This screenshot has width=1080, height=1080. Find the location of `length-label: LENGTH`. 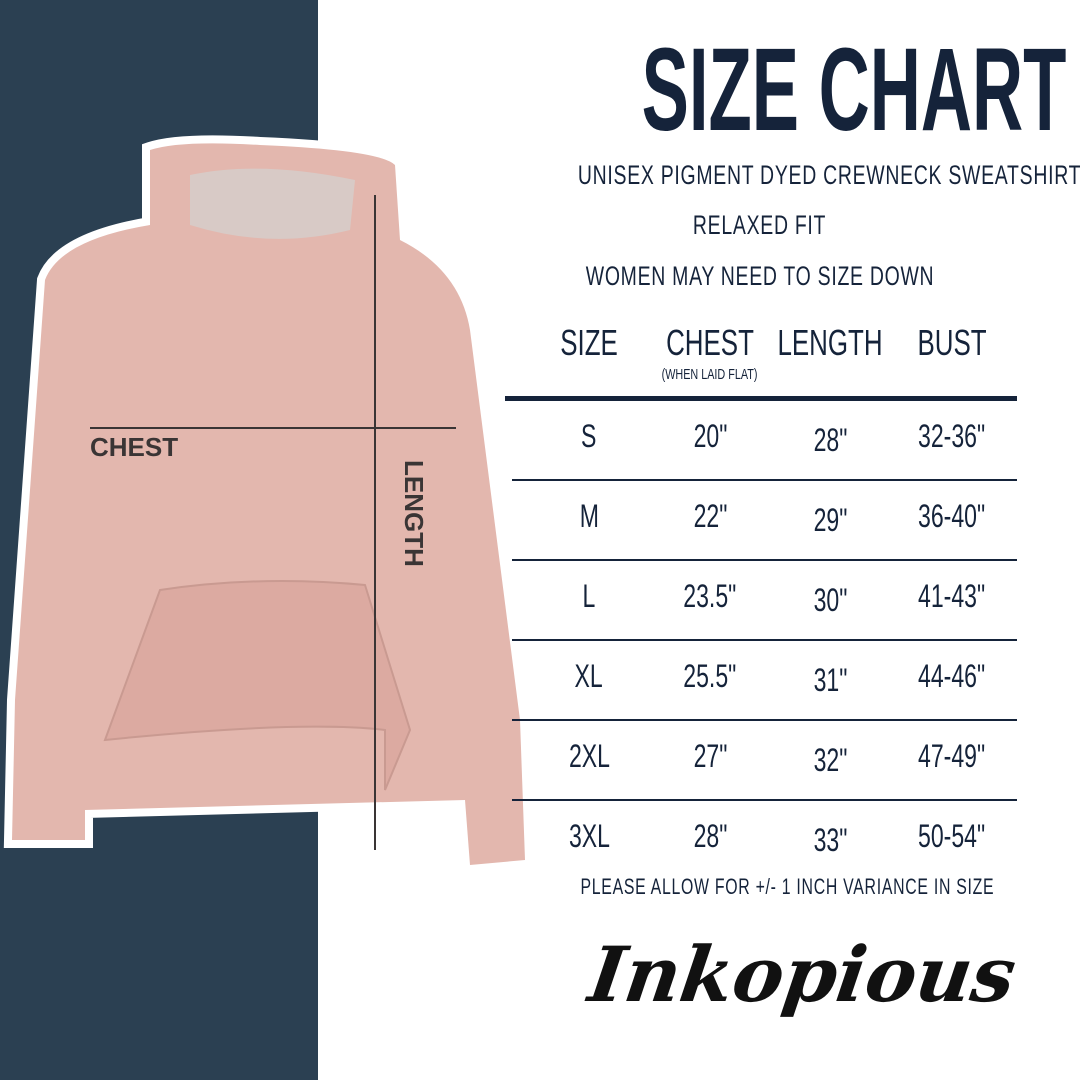

length-label: LENGTH is located at coordinates (414, 513).